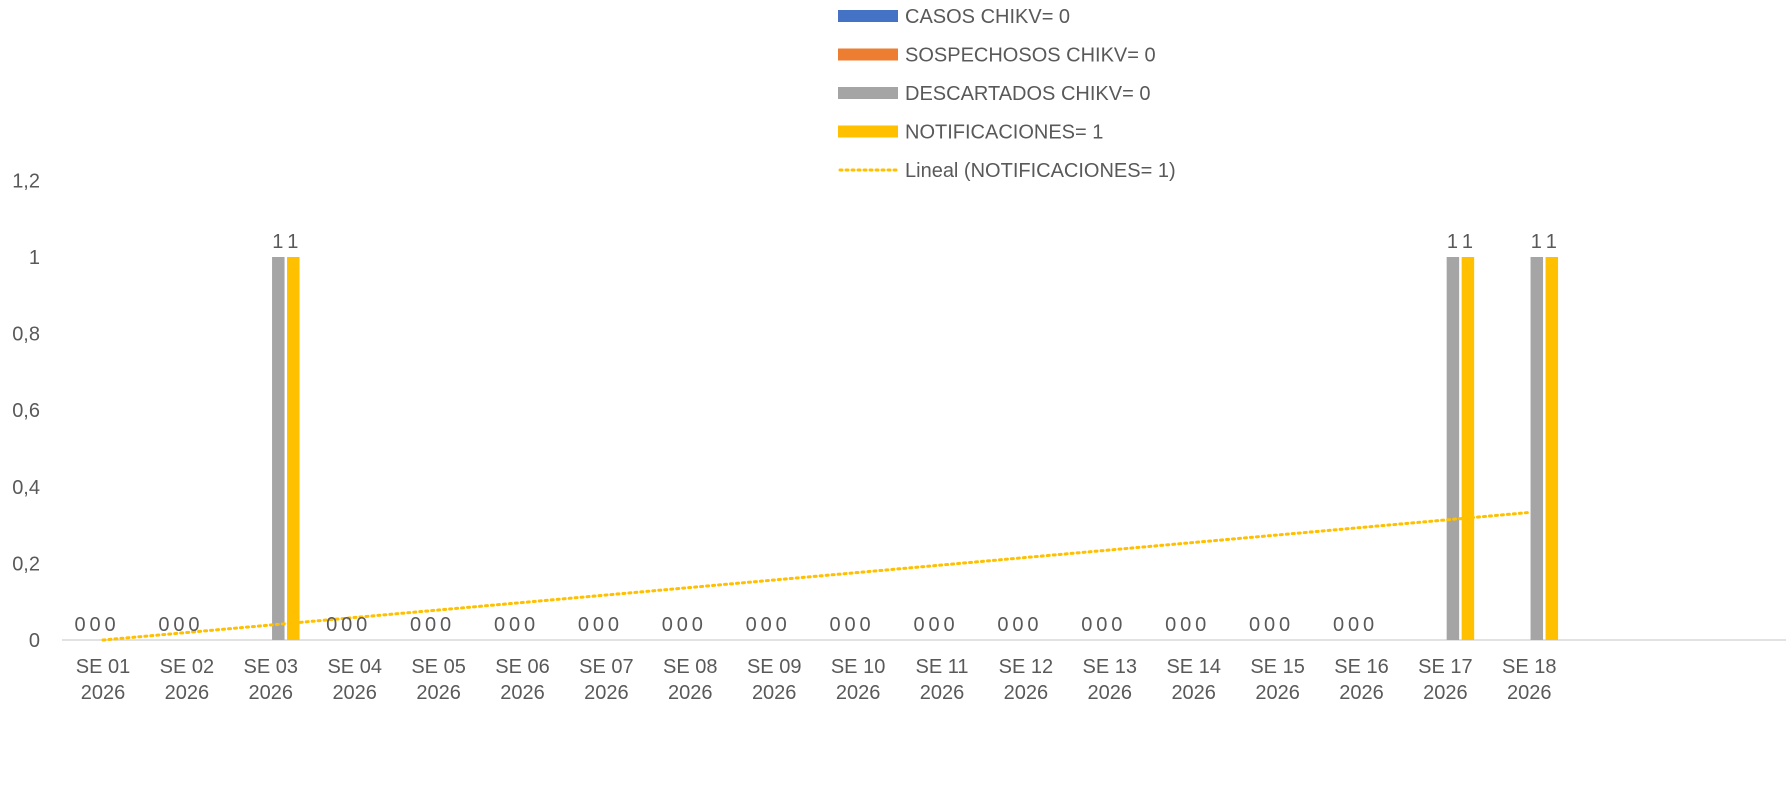  I want to click on x-tick-label: SE 16 2026, so click(1361, 680).